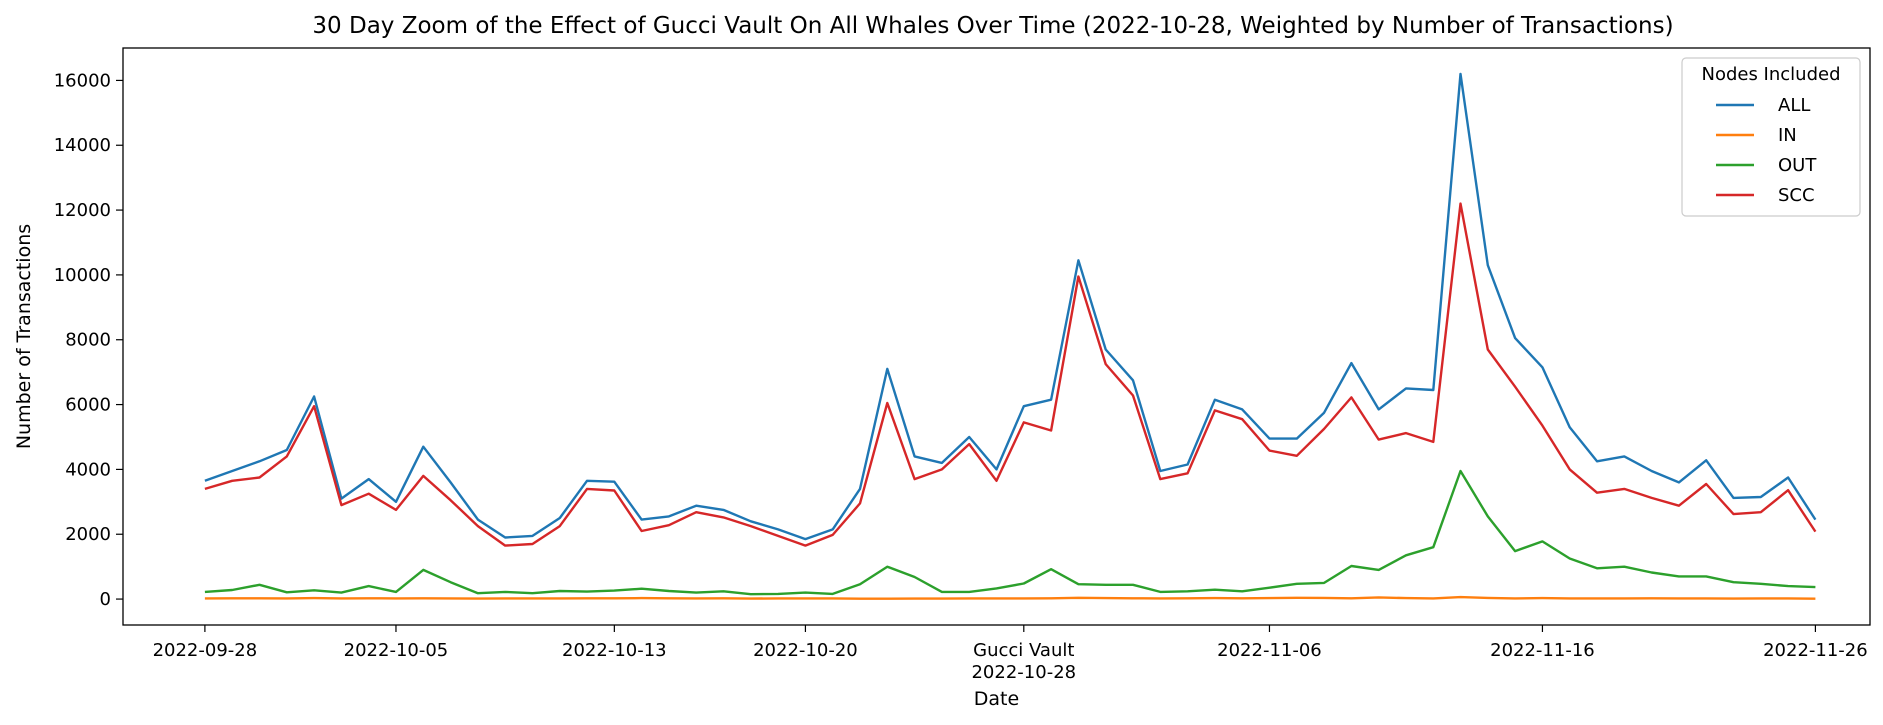 The height and width of the screenshot is (725, 1883). I want to click on y-tick-label: 14000, so click(82, 145).